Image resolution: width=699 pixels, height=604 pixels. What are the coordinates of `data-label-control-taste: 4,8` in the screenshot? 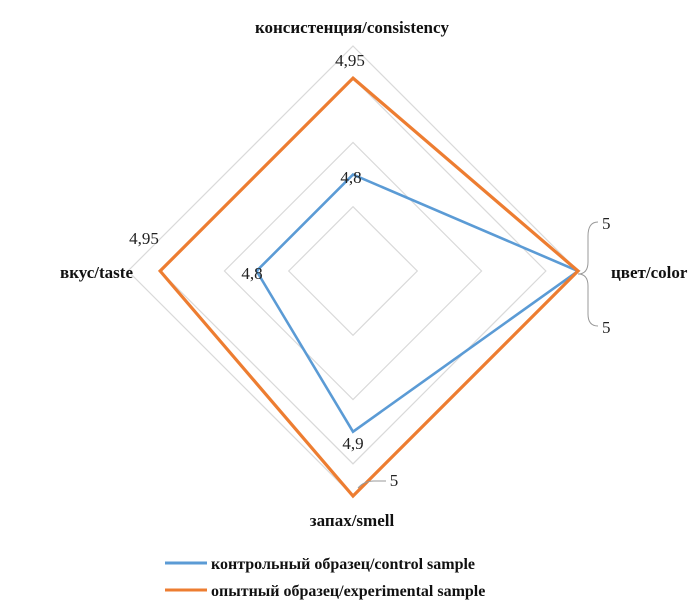 It's located at (251, 273).